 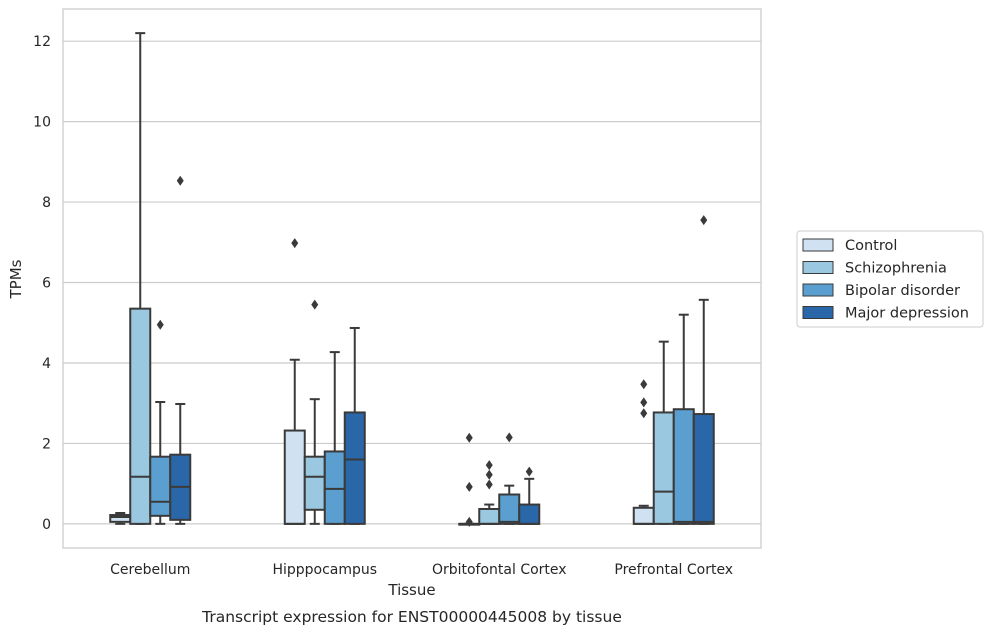 I want to click on y-tick-label: 0, so click(x=46, y=525).